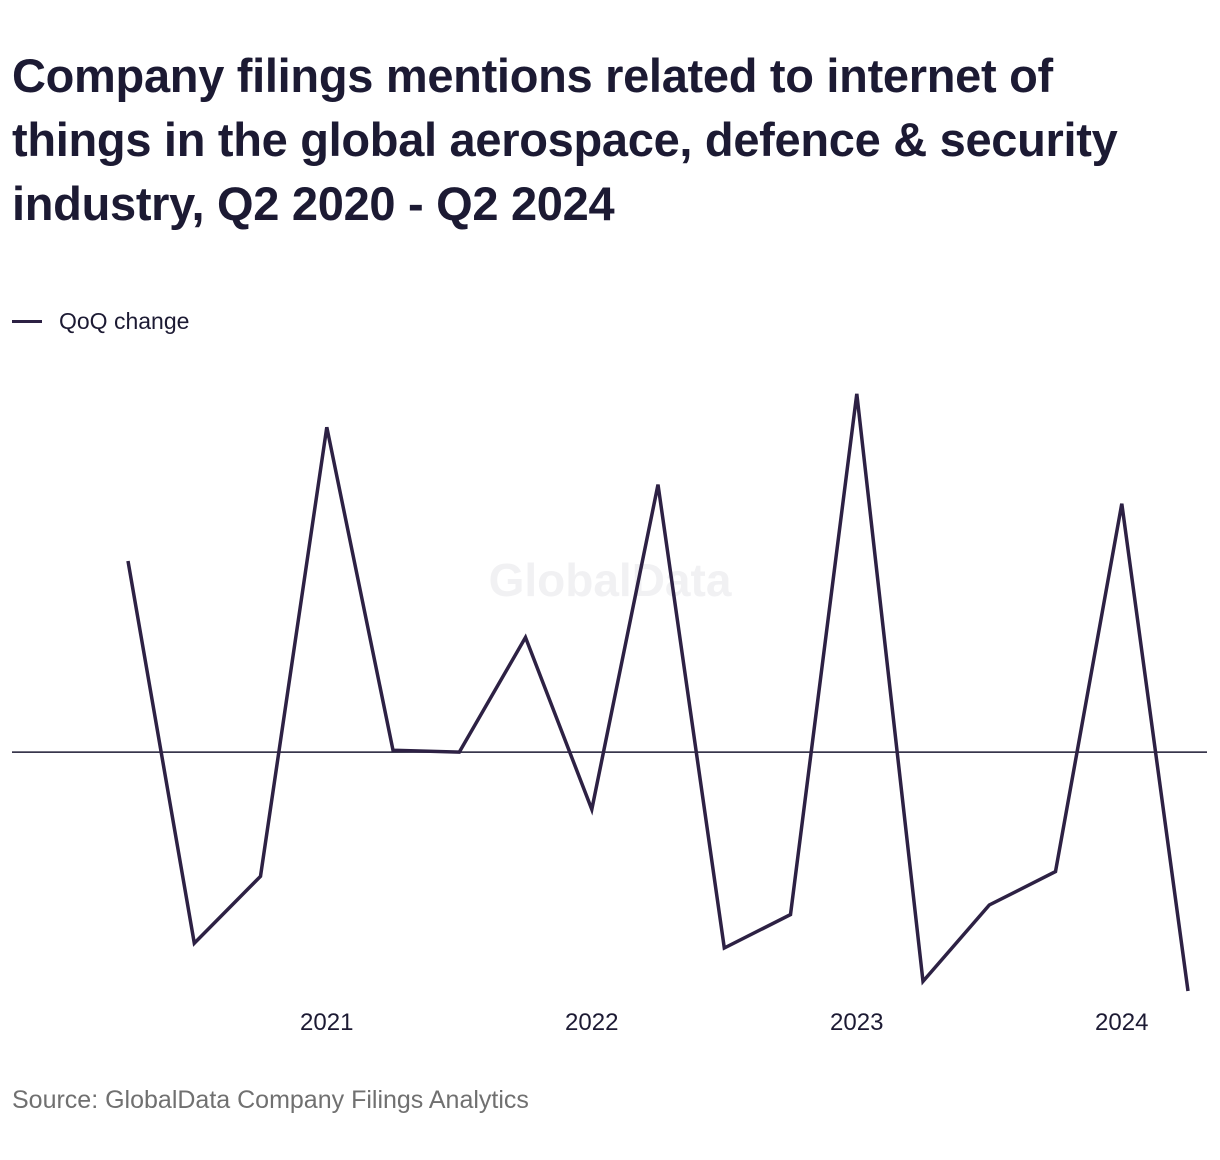 The image size is (1220, 1160). What do you see at coordinates (610, 580) in the screenshot?
I see `watermark: GlobalData` at bounding box center [610, 580].